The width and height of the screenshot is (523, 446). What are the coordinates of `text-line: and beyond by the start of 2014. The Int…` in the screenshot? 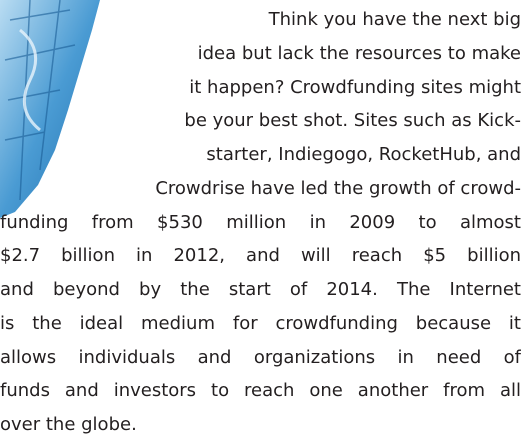 It's located at (260, 289).